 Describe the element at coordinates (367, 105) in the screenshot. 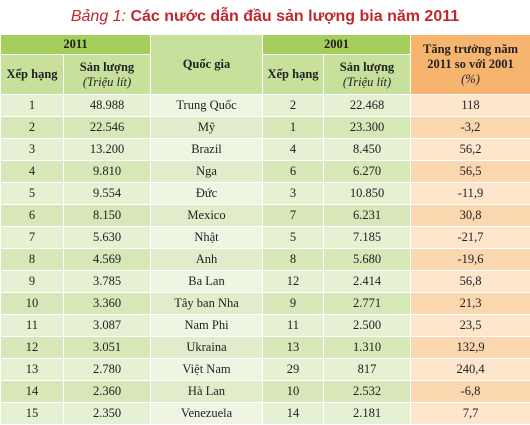

I see `output-2001: 22.468` at that location.